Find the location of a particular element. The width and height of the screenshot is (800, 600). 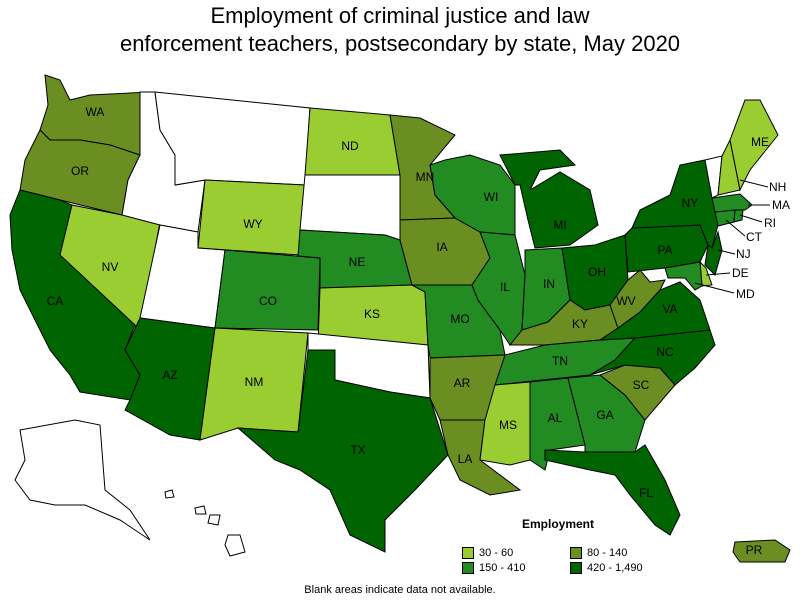

label-al: AL is located at coordinates (555, 418).